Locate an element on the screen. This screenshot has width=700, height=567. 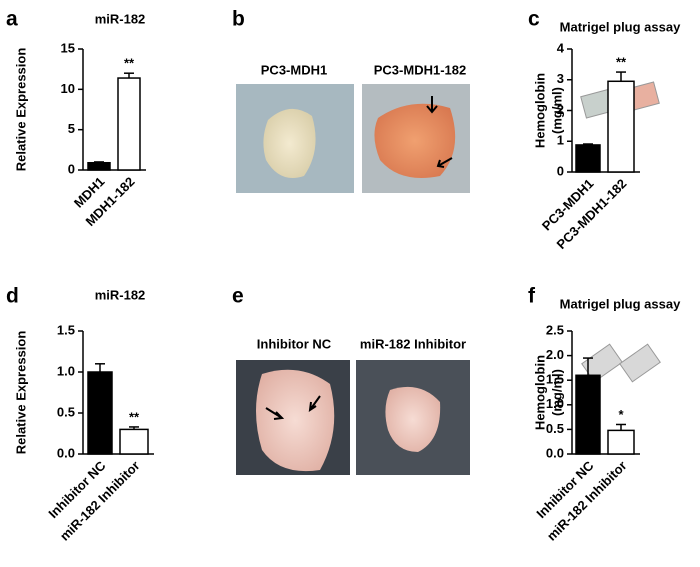
panel-label: f is located at coordinates (532, 296).